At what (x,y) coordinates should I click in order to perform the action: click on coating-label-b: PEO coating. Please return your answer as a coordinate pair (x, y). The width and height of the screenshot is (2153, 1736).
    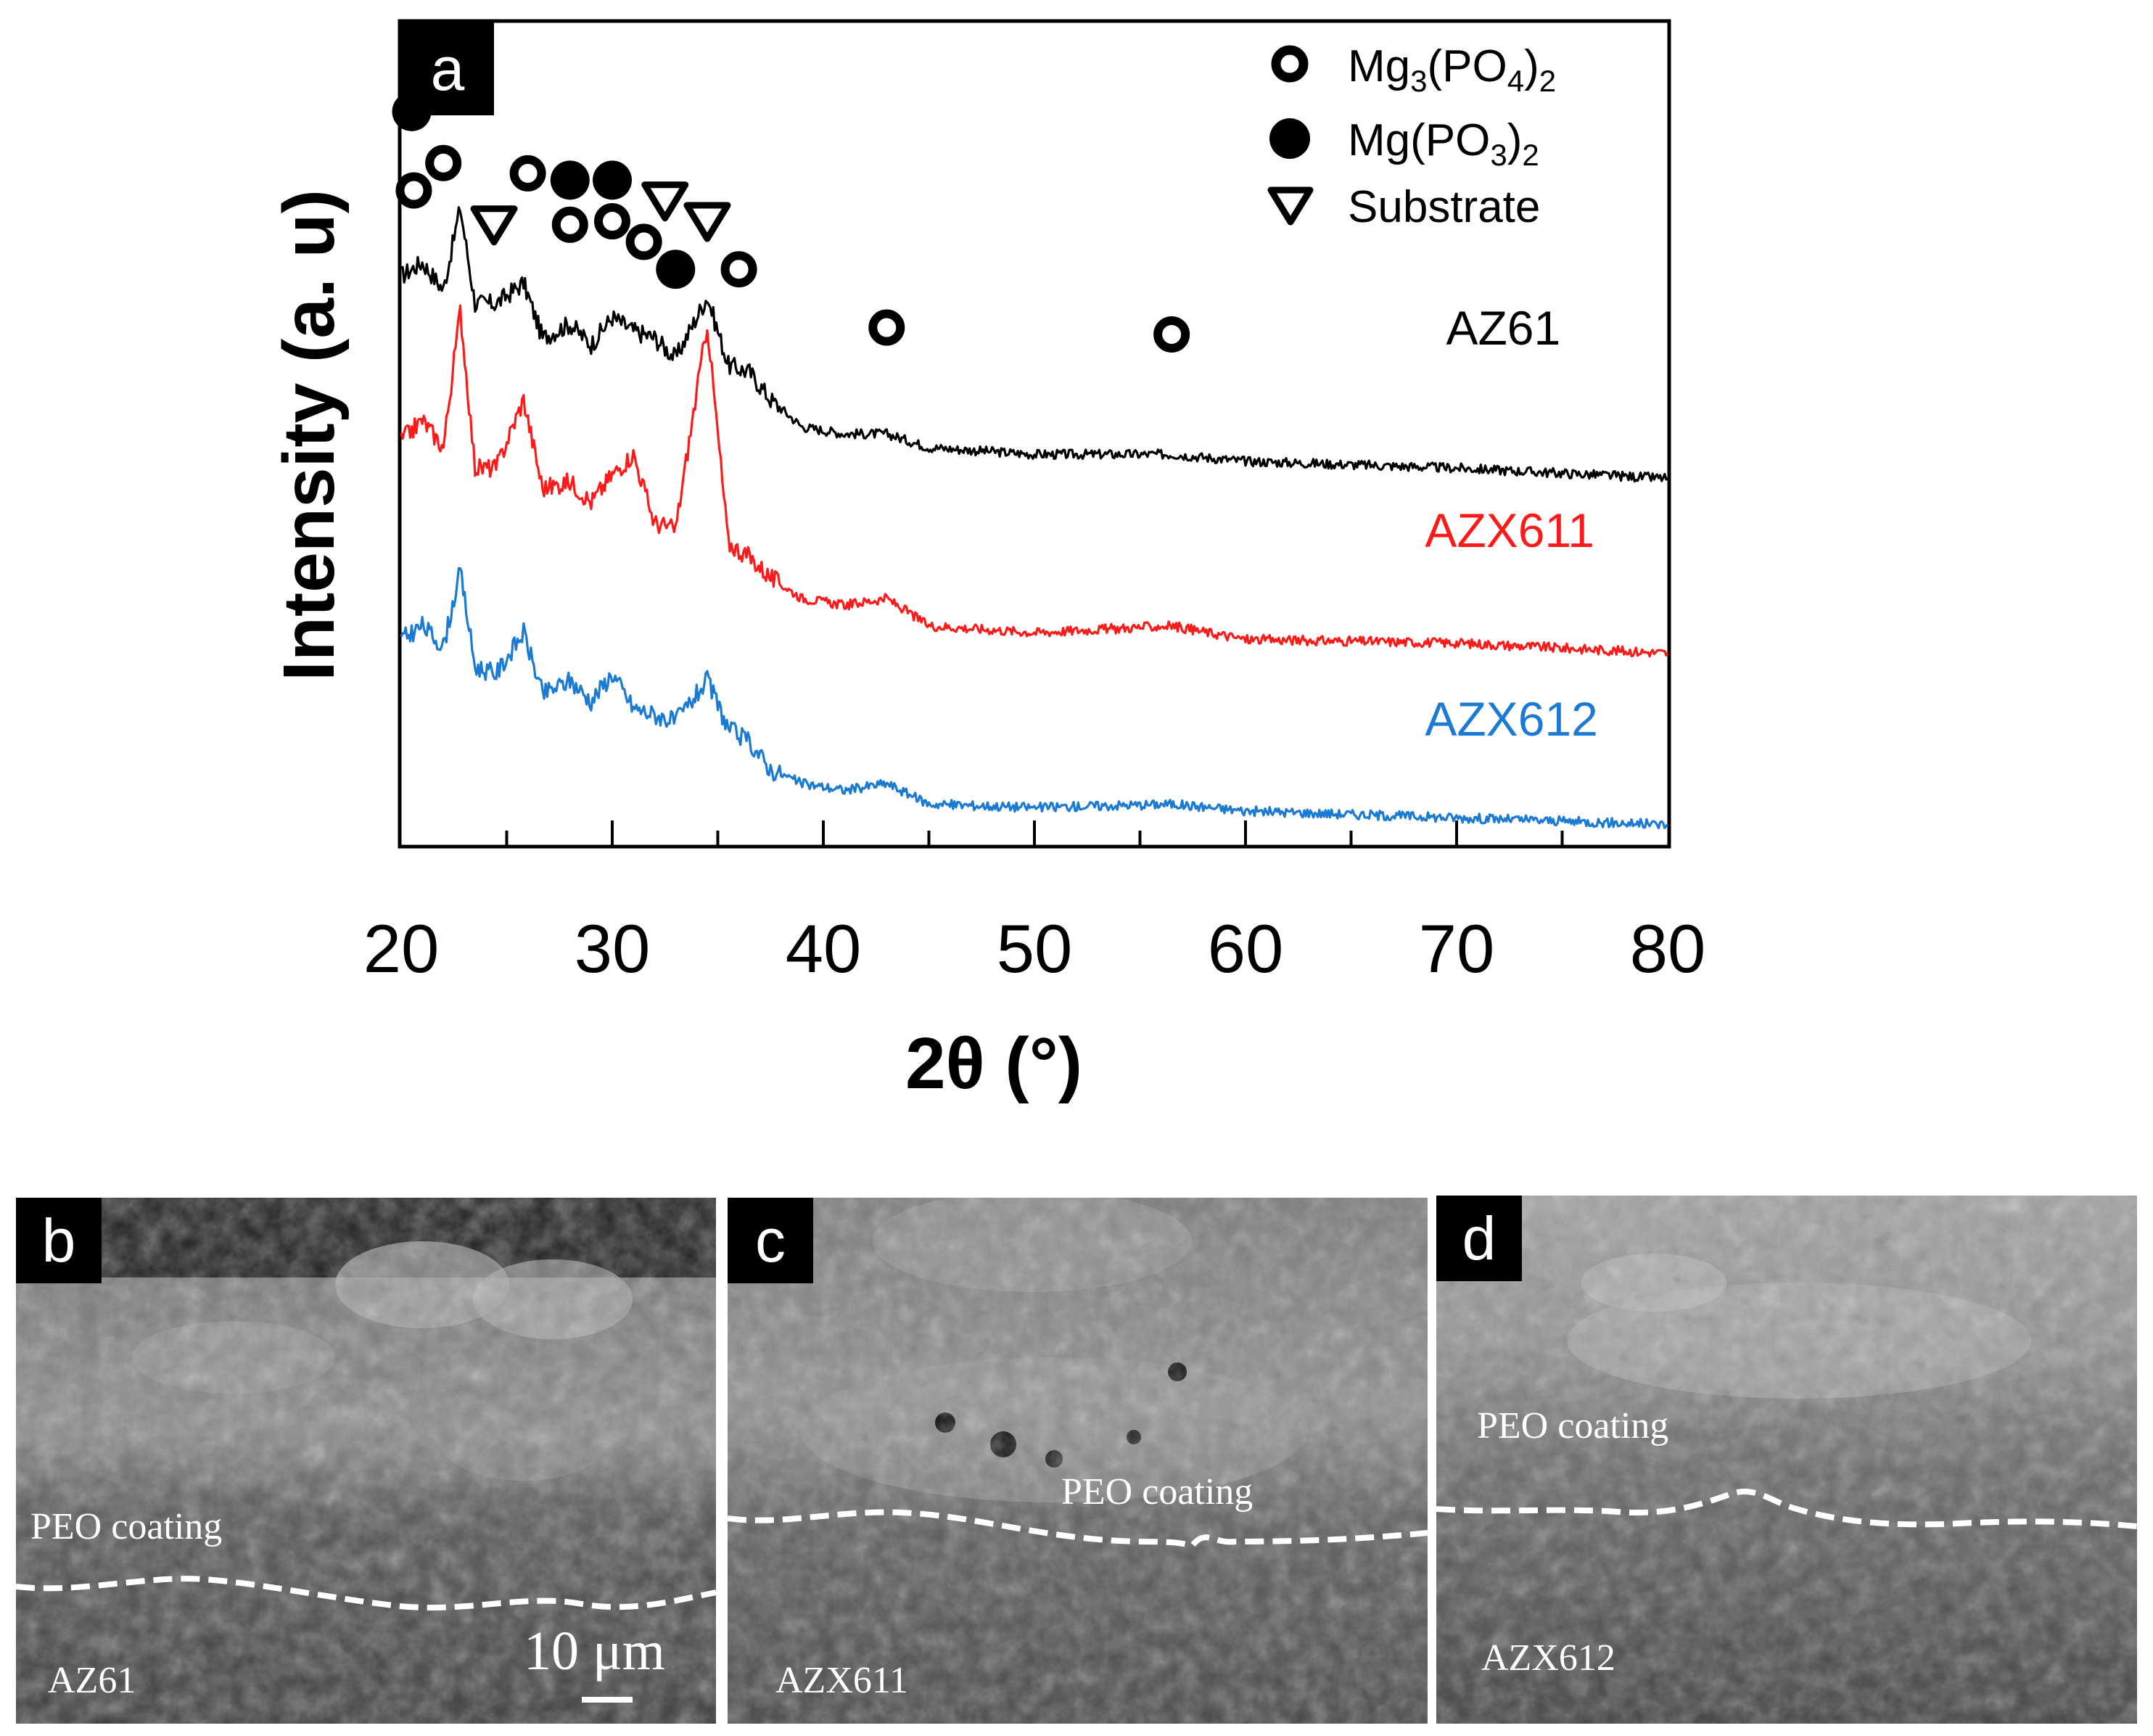
    Looking at the image, I should click on (126, 1526).